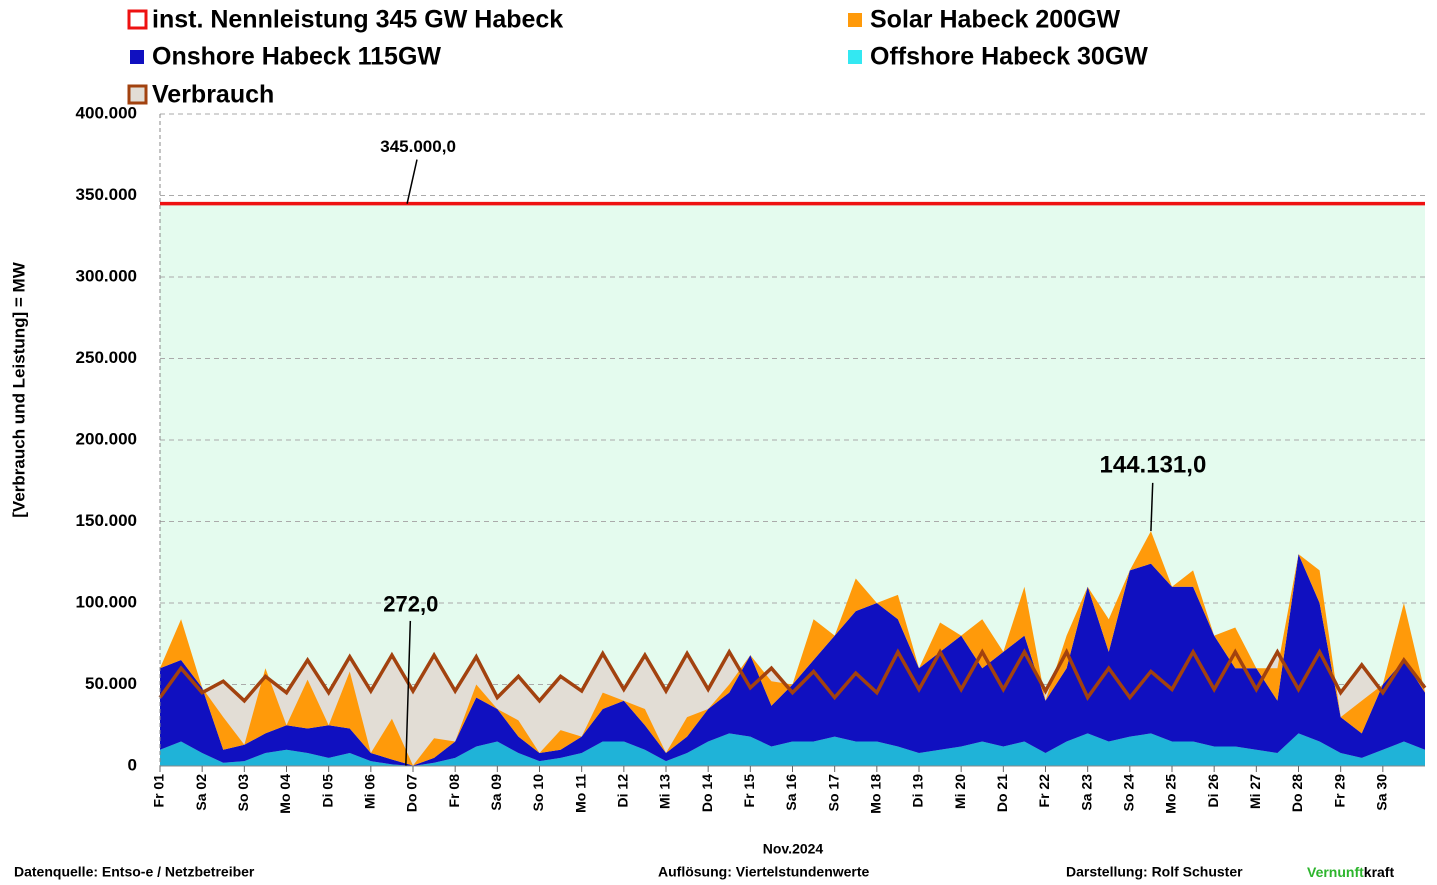 This screenshot has width=1437, height=885. What do you see at coordinates (159, 791) in the screenshot?
I see `x-tick-label: Fr 01` at bounding box center [159, 791].